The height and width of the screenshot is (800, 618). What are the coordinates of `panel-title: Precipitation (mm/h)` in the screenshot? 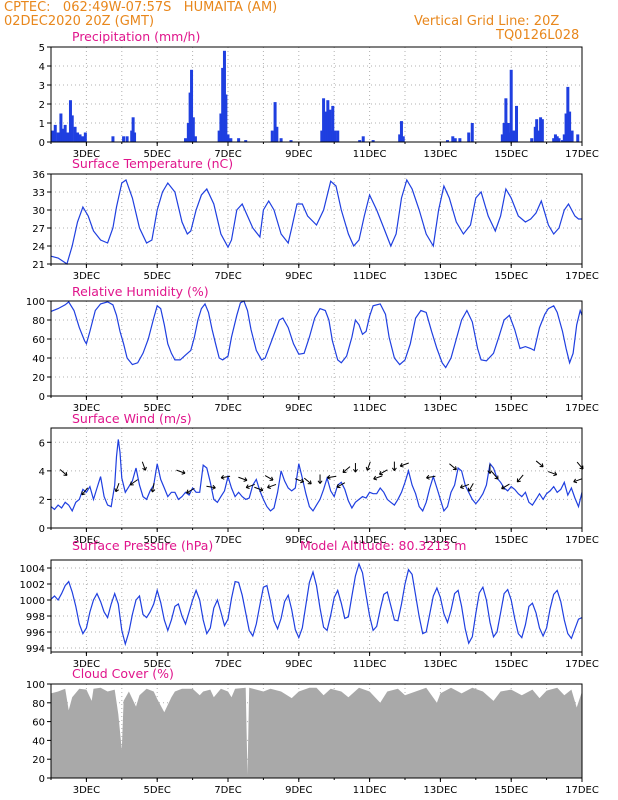 It's located at (136, 36).